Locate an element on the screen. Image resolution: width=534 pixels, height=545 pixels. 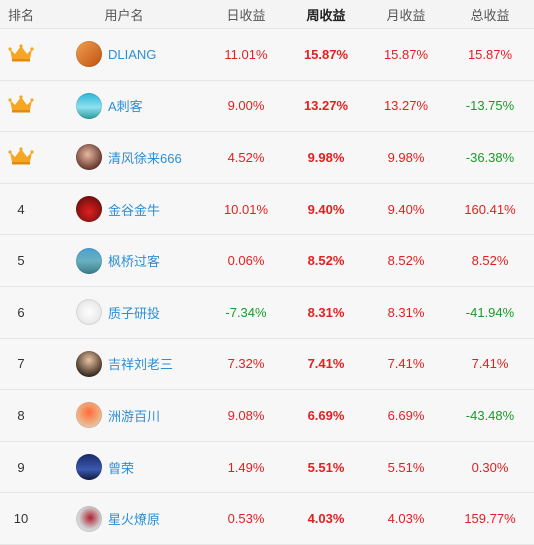
rank-number: 4 is located at coordinates (21, 209).